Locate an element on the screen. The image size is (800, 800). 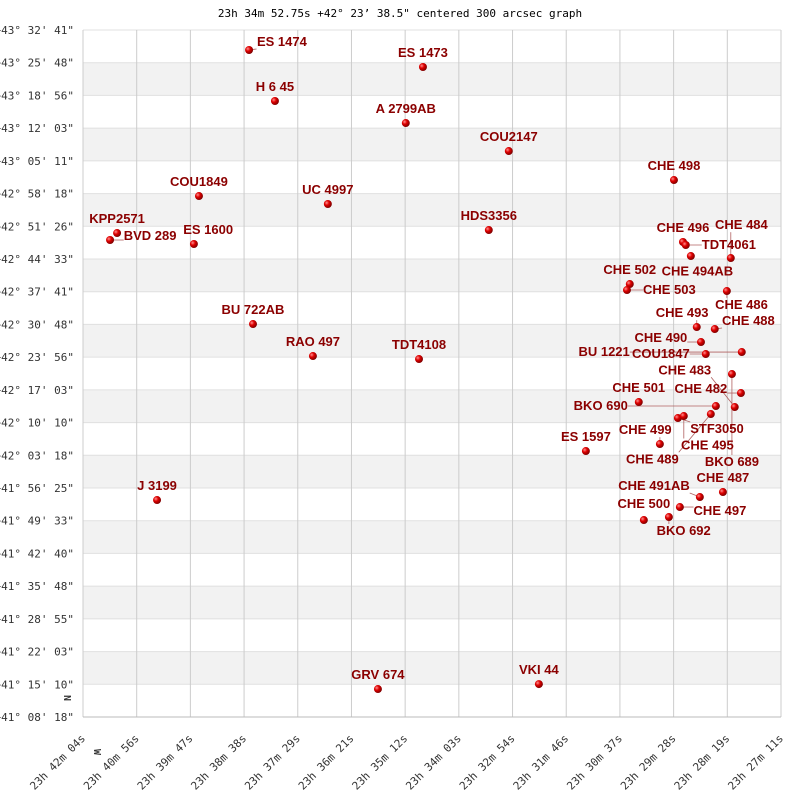
star-marker: CHE 489 is located at coordinates (670, 438).